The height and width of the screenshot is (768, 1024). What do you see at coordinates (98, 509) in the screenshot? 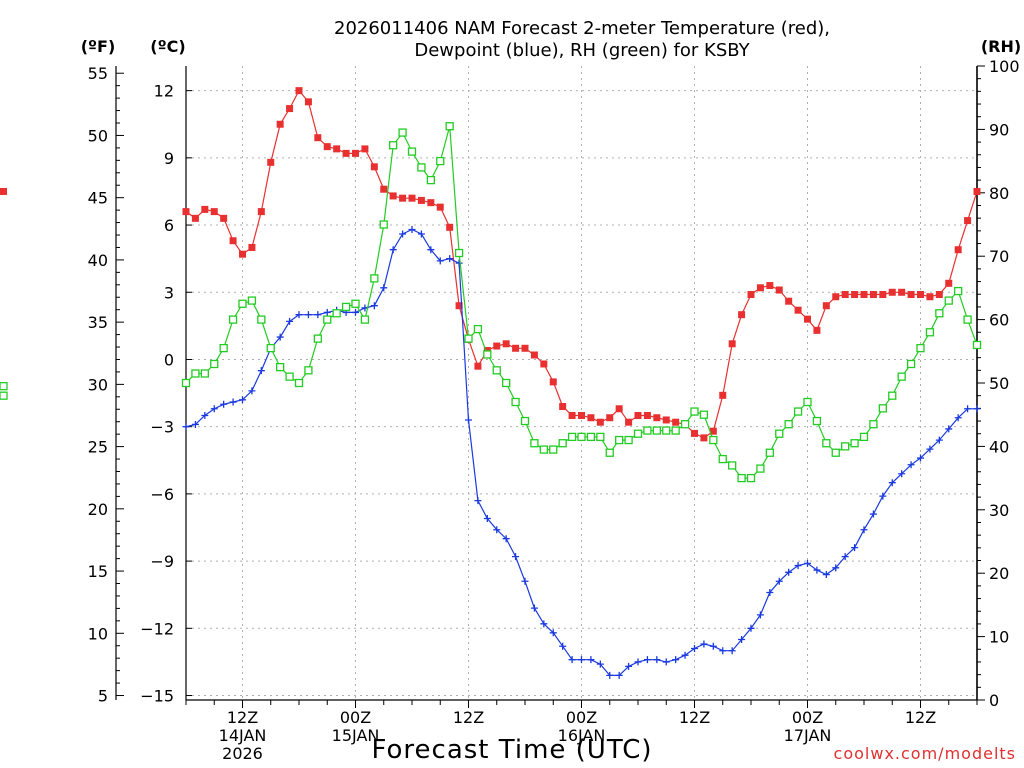
I see `fahrenheit-tick-label: 20` at bounding box center [98, 509].